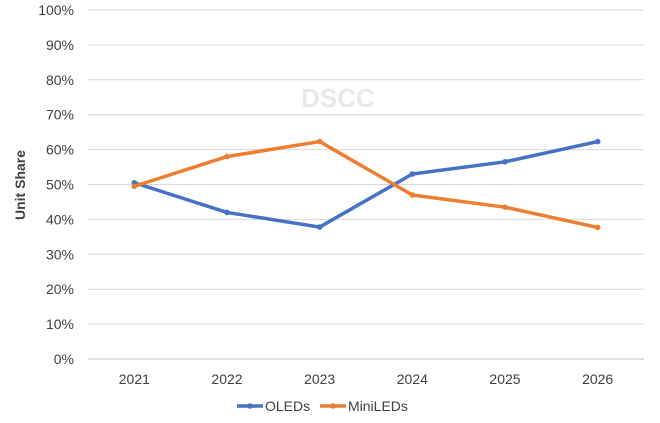  Describe the element at coordinates (504, 379) in the screenshot. I see `x-tick-label: 2025` at that location.